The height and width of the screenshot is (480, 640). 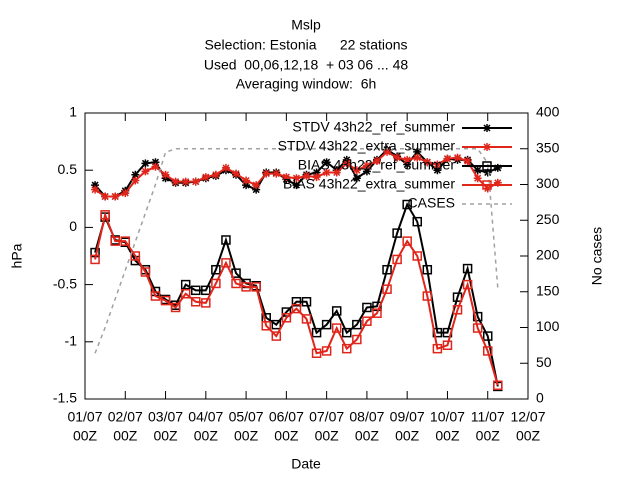 What do you see at coordinates (246, 417) in the screenshot?
I see `x-tick-label: 05/07` at bounding box center [246, 417].